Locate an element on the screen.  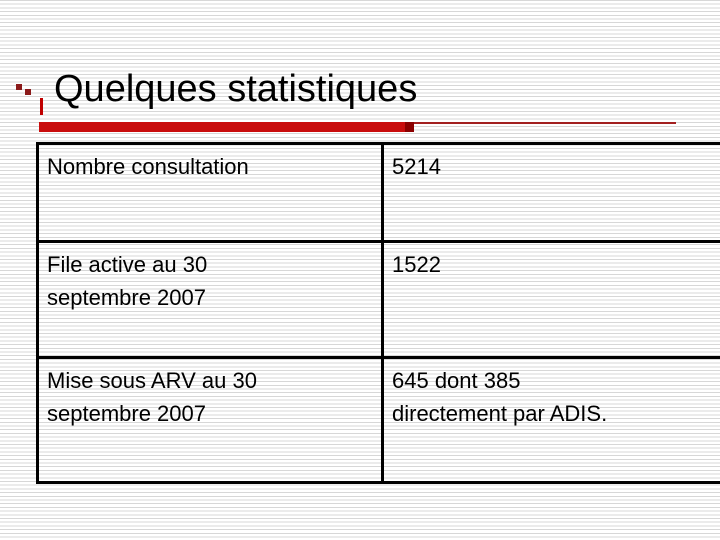
stat-label-mise-sous-arv: Mise sous ARV au 30 septembre 2007 is located at coordinates (210, 420).